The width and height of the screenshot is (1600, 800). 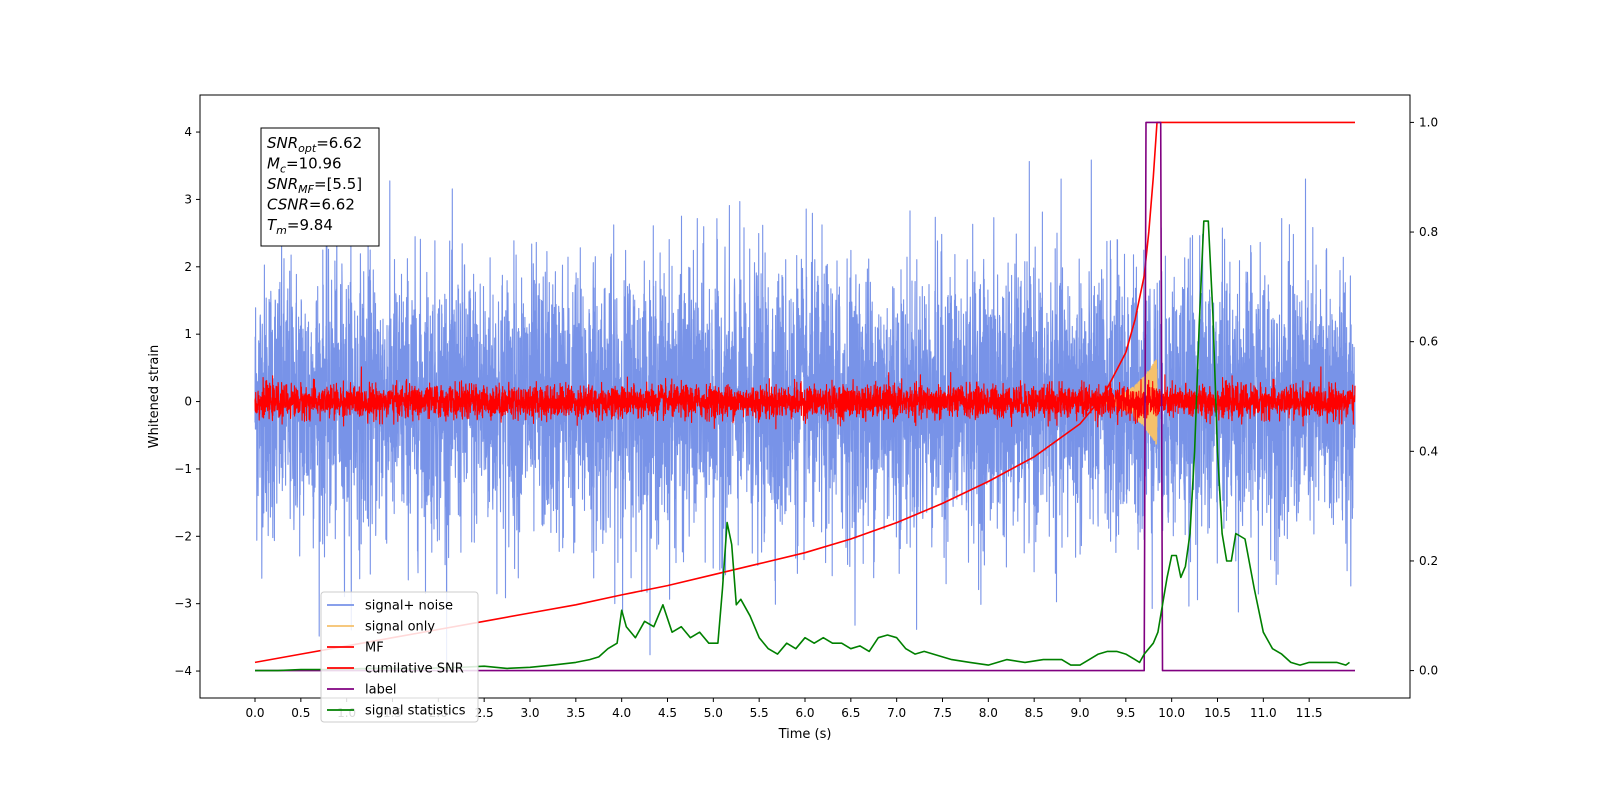 What do you see at coordinates (1125, 713) in the screenshot?
I see `x-tick-label: 9.5` at bounding box center [1125, 713].